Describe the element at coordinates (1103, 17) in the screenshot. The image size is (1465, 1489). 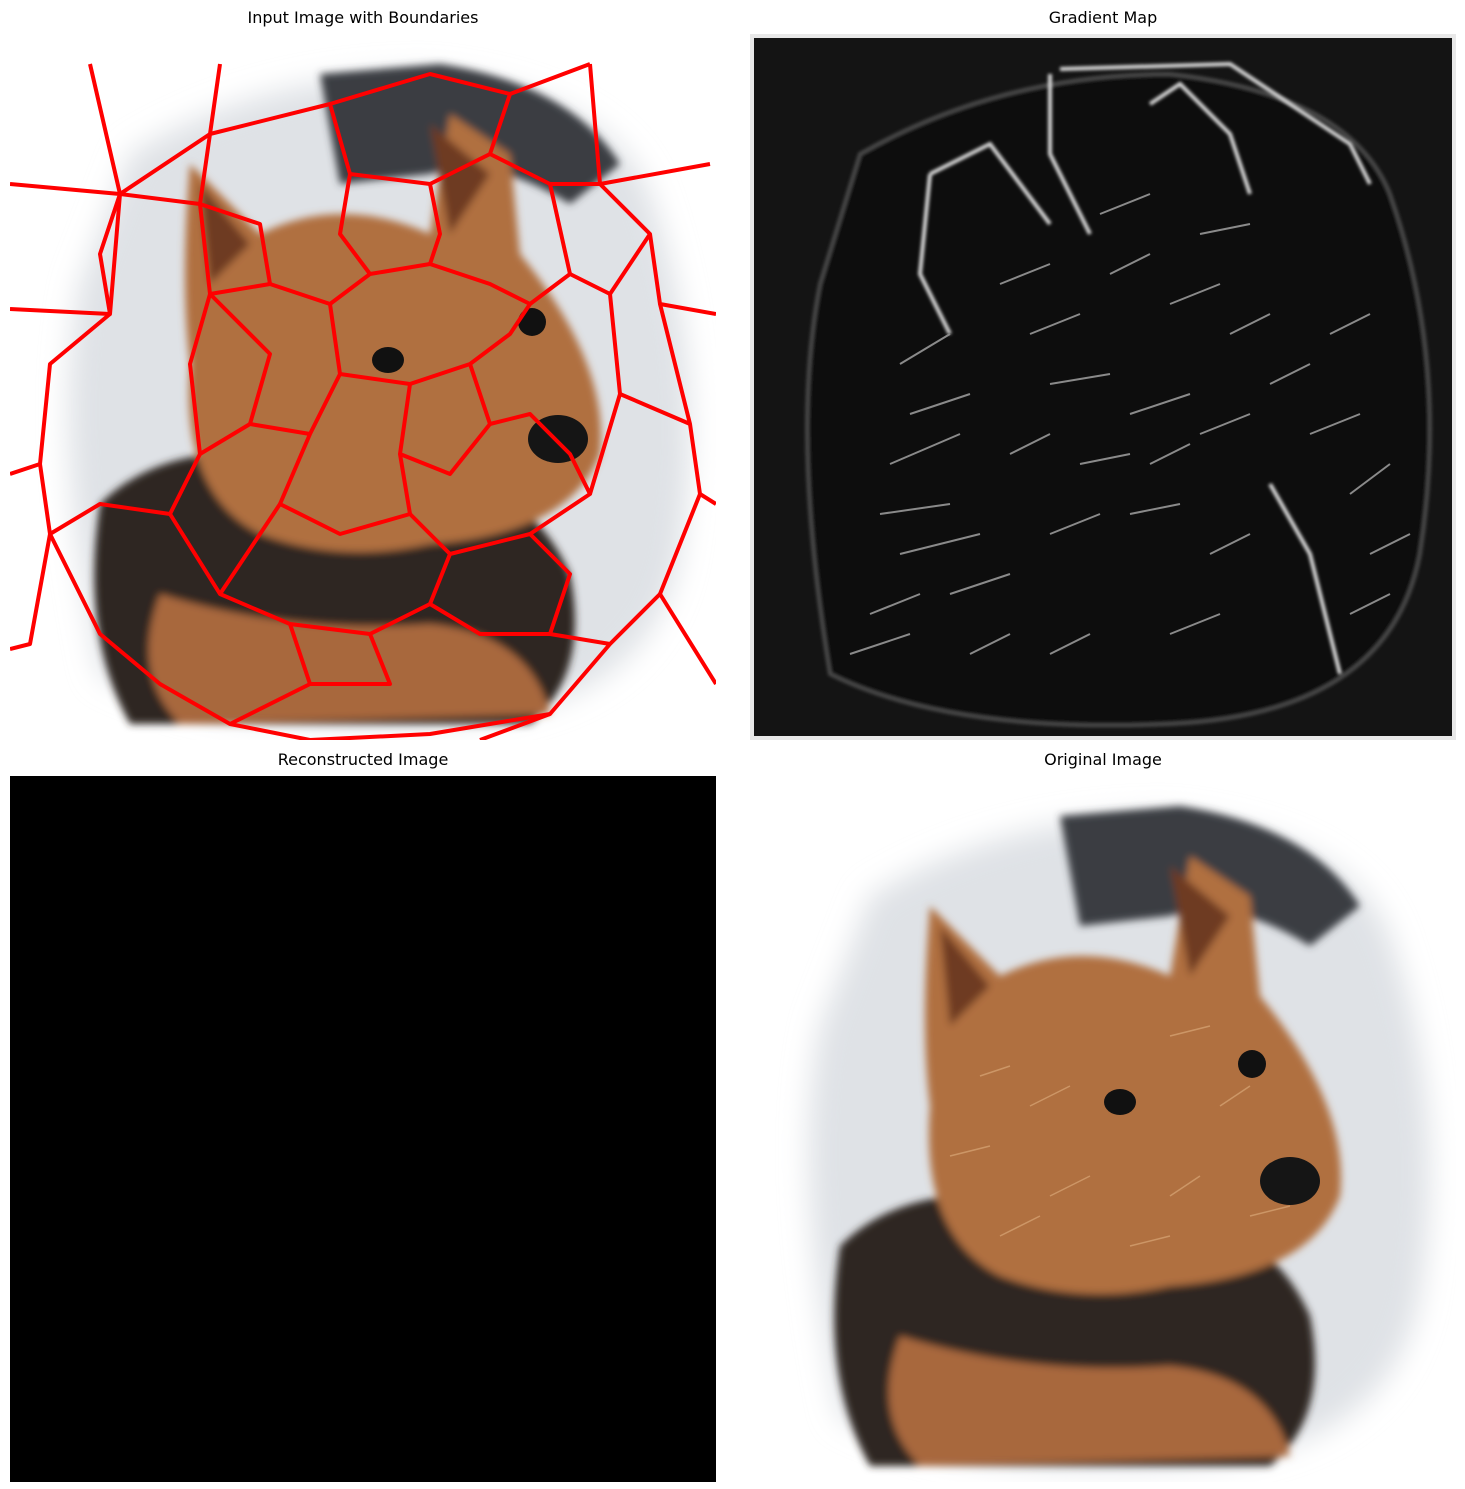
I see `panel-title: Gradient Map` at that location.